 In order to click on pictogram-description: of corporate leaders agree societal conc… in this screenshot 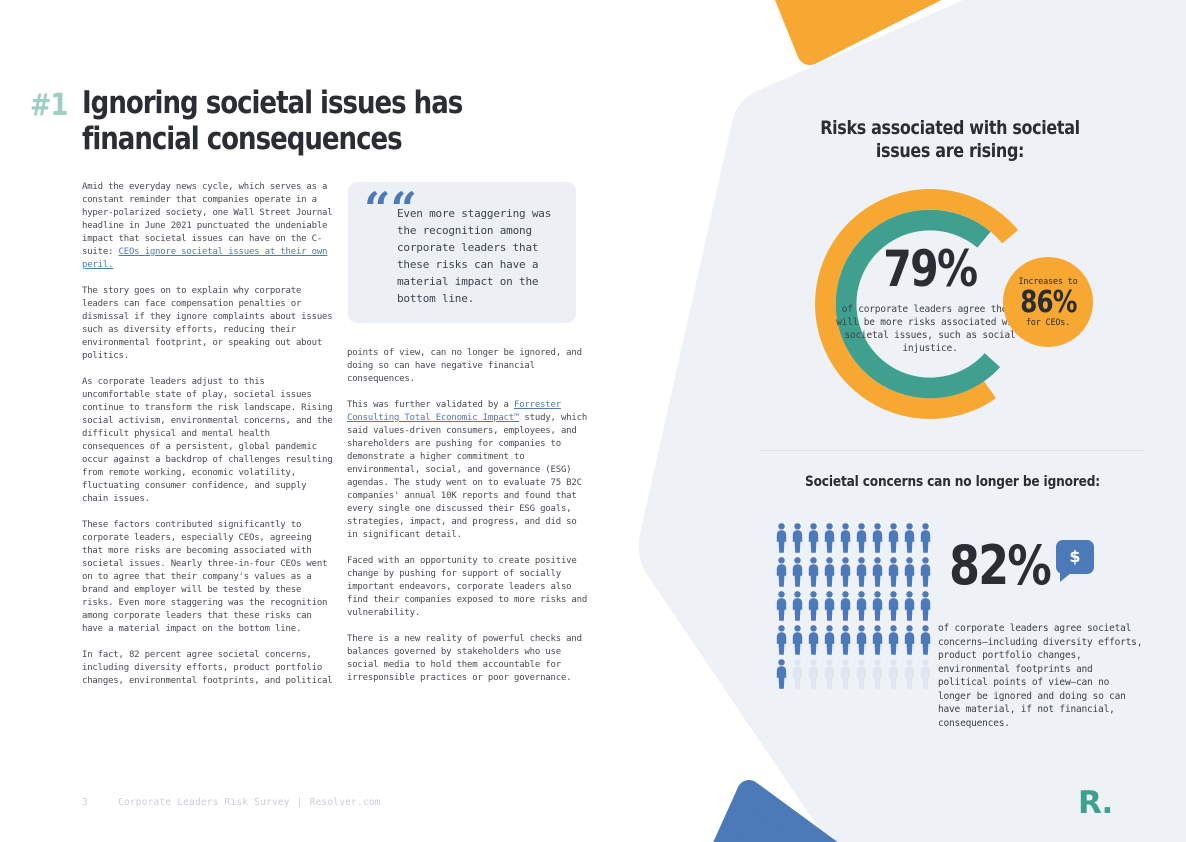, I will do `click(1040, 676)`.